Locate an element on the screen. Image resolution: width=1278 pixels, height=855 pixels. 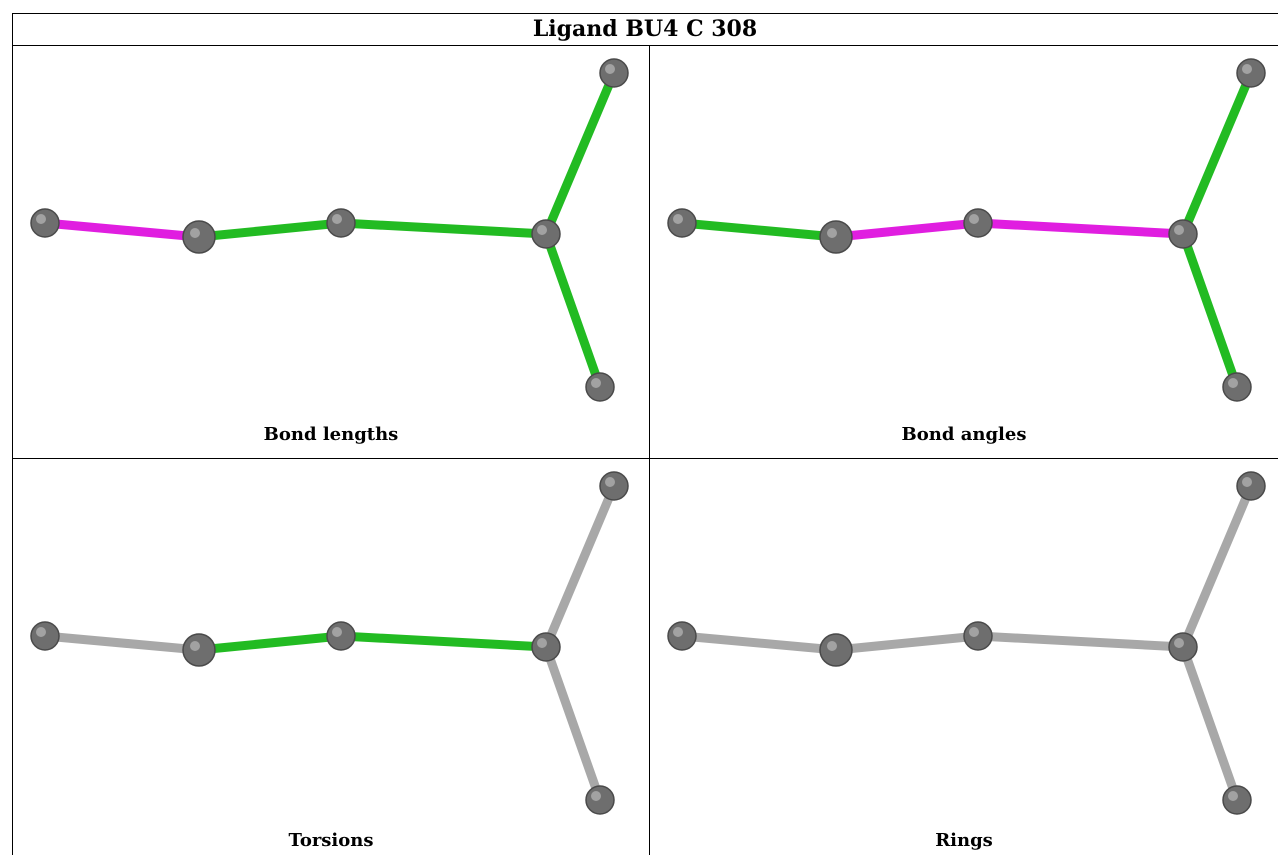
panel-caption: Torsions is located at coordinates (331, 840).